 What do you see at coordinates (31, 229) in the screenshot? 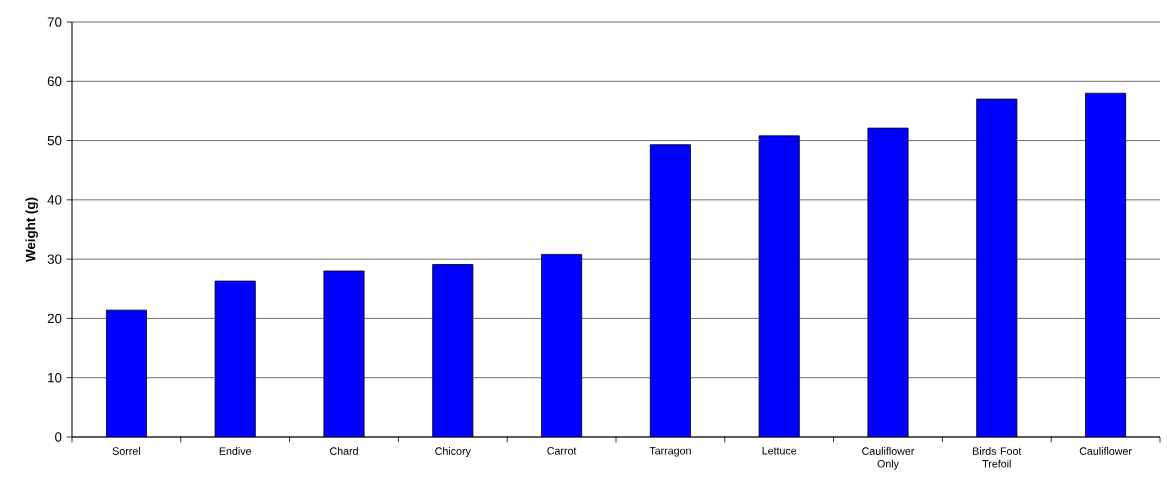
I see `y-axis-title: Weight (g)` at bounding box center [31, 229].